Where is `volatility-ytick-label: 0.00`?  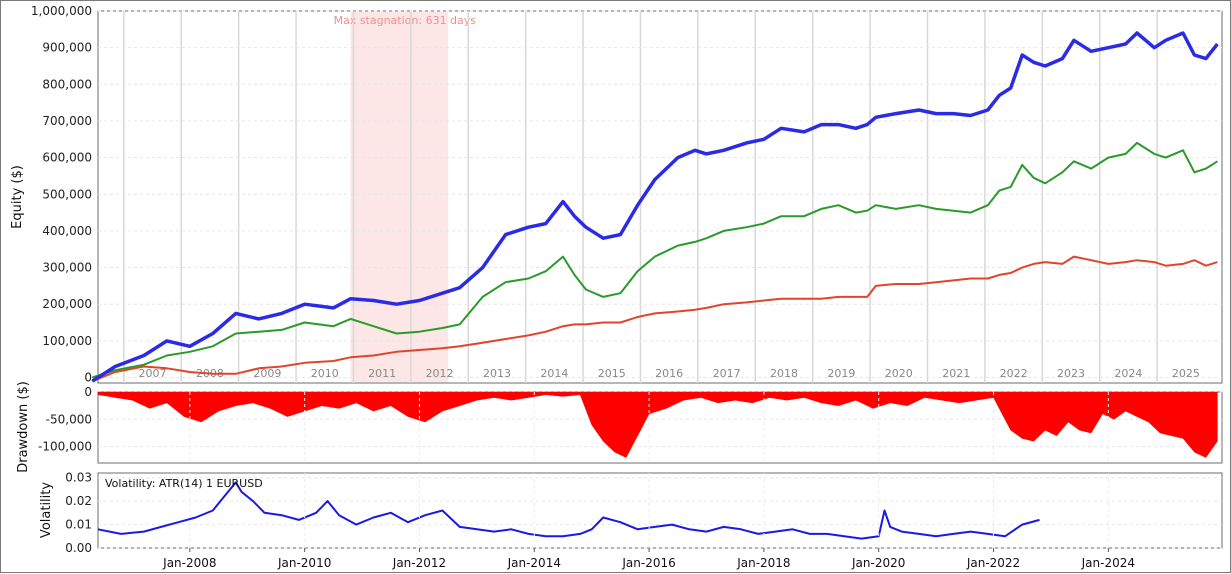
volatility-ytick-label: 0.00 is located at coordinates (78, 548).